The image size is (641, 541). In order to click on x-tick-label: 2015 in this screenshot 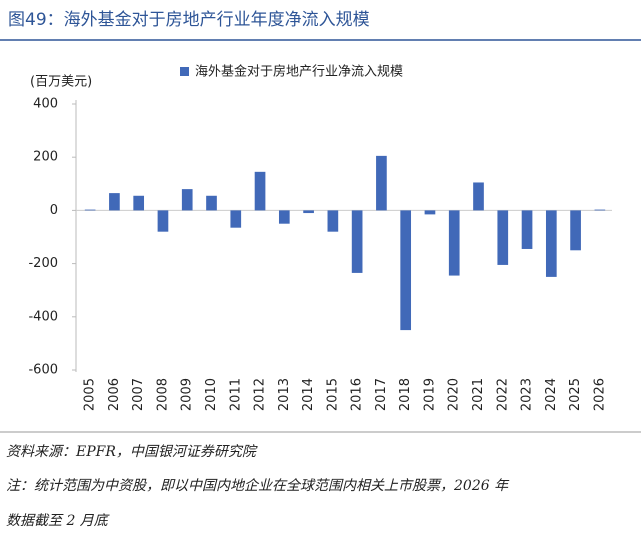, I will do `click(332, 394)`.